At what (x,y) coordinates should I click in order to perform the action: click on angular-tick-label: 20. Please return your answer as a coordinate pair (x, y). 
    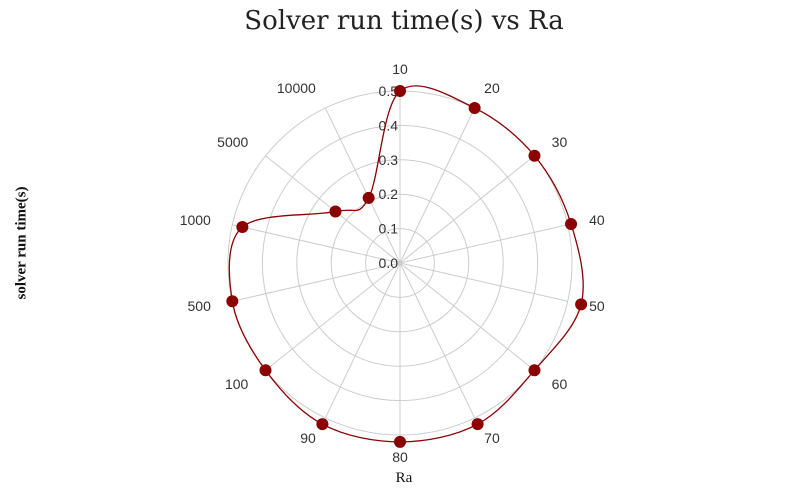
    Looking at the image, I should click on (492, 88).